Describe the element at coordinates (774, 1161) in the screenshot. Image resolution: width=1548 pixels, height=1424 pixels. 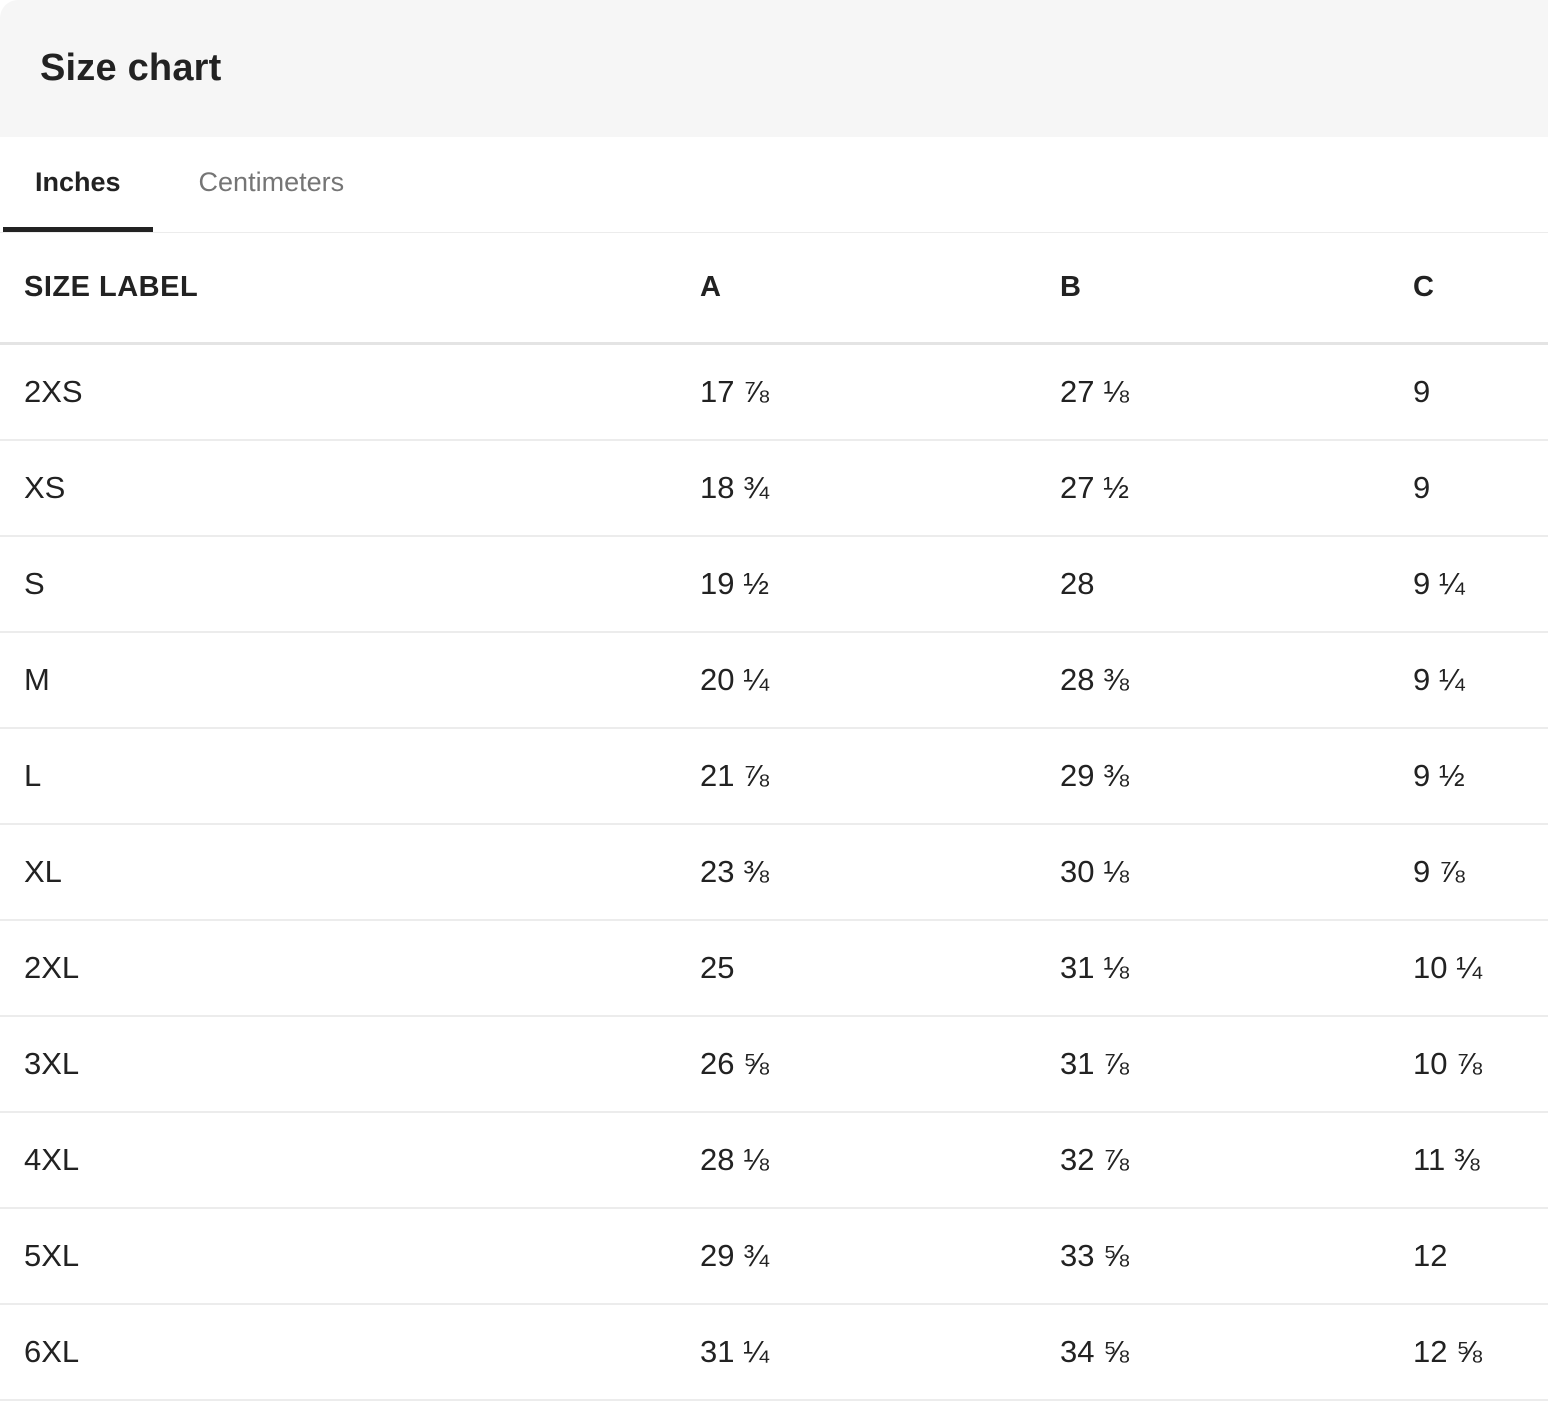
I see `table-row: 4XL 28 ⅛ 32 ⅞ 11 ⅜` at that location.